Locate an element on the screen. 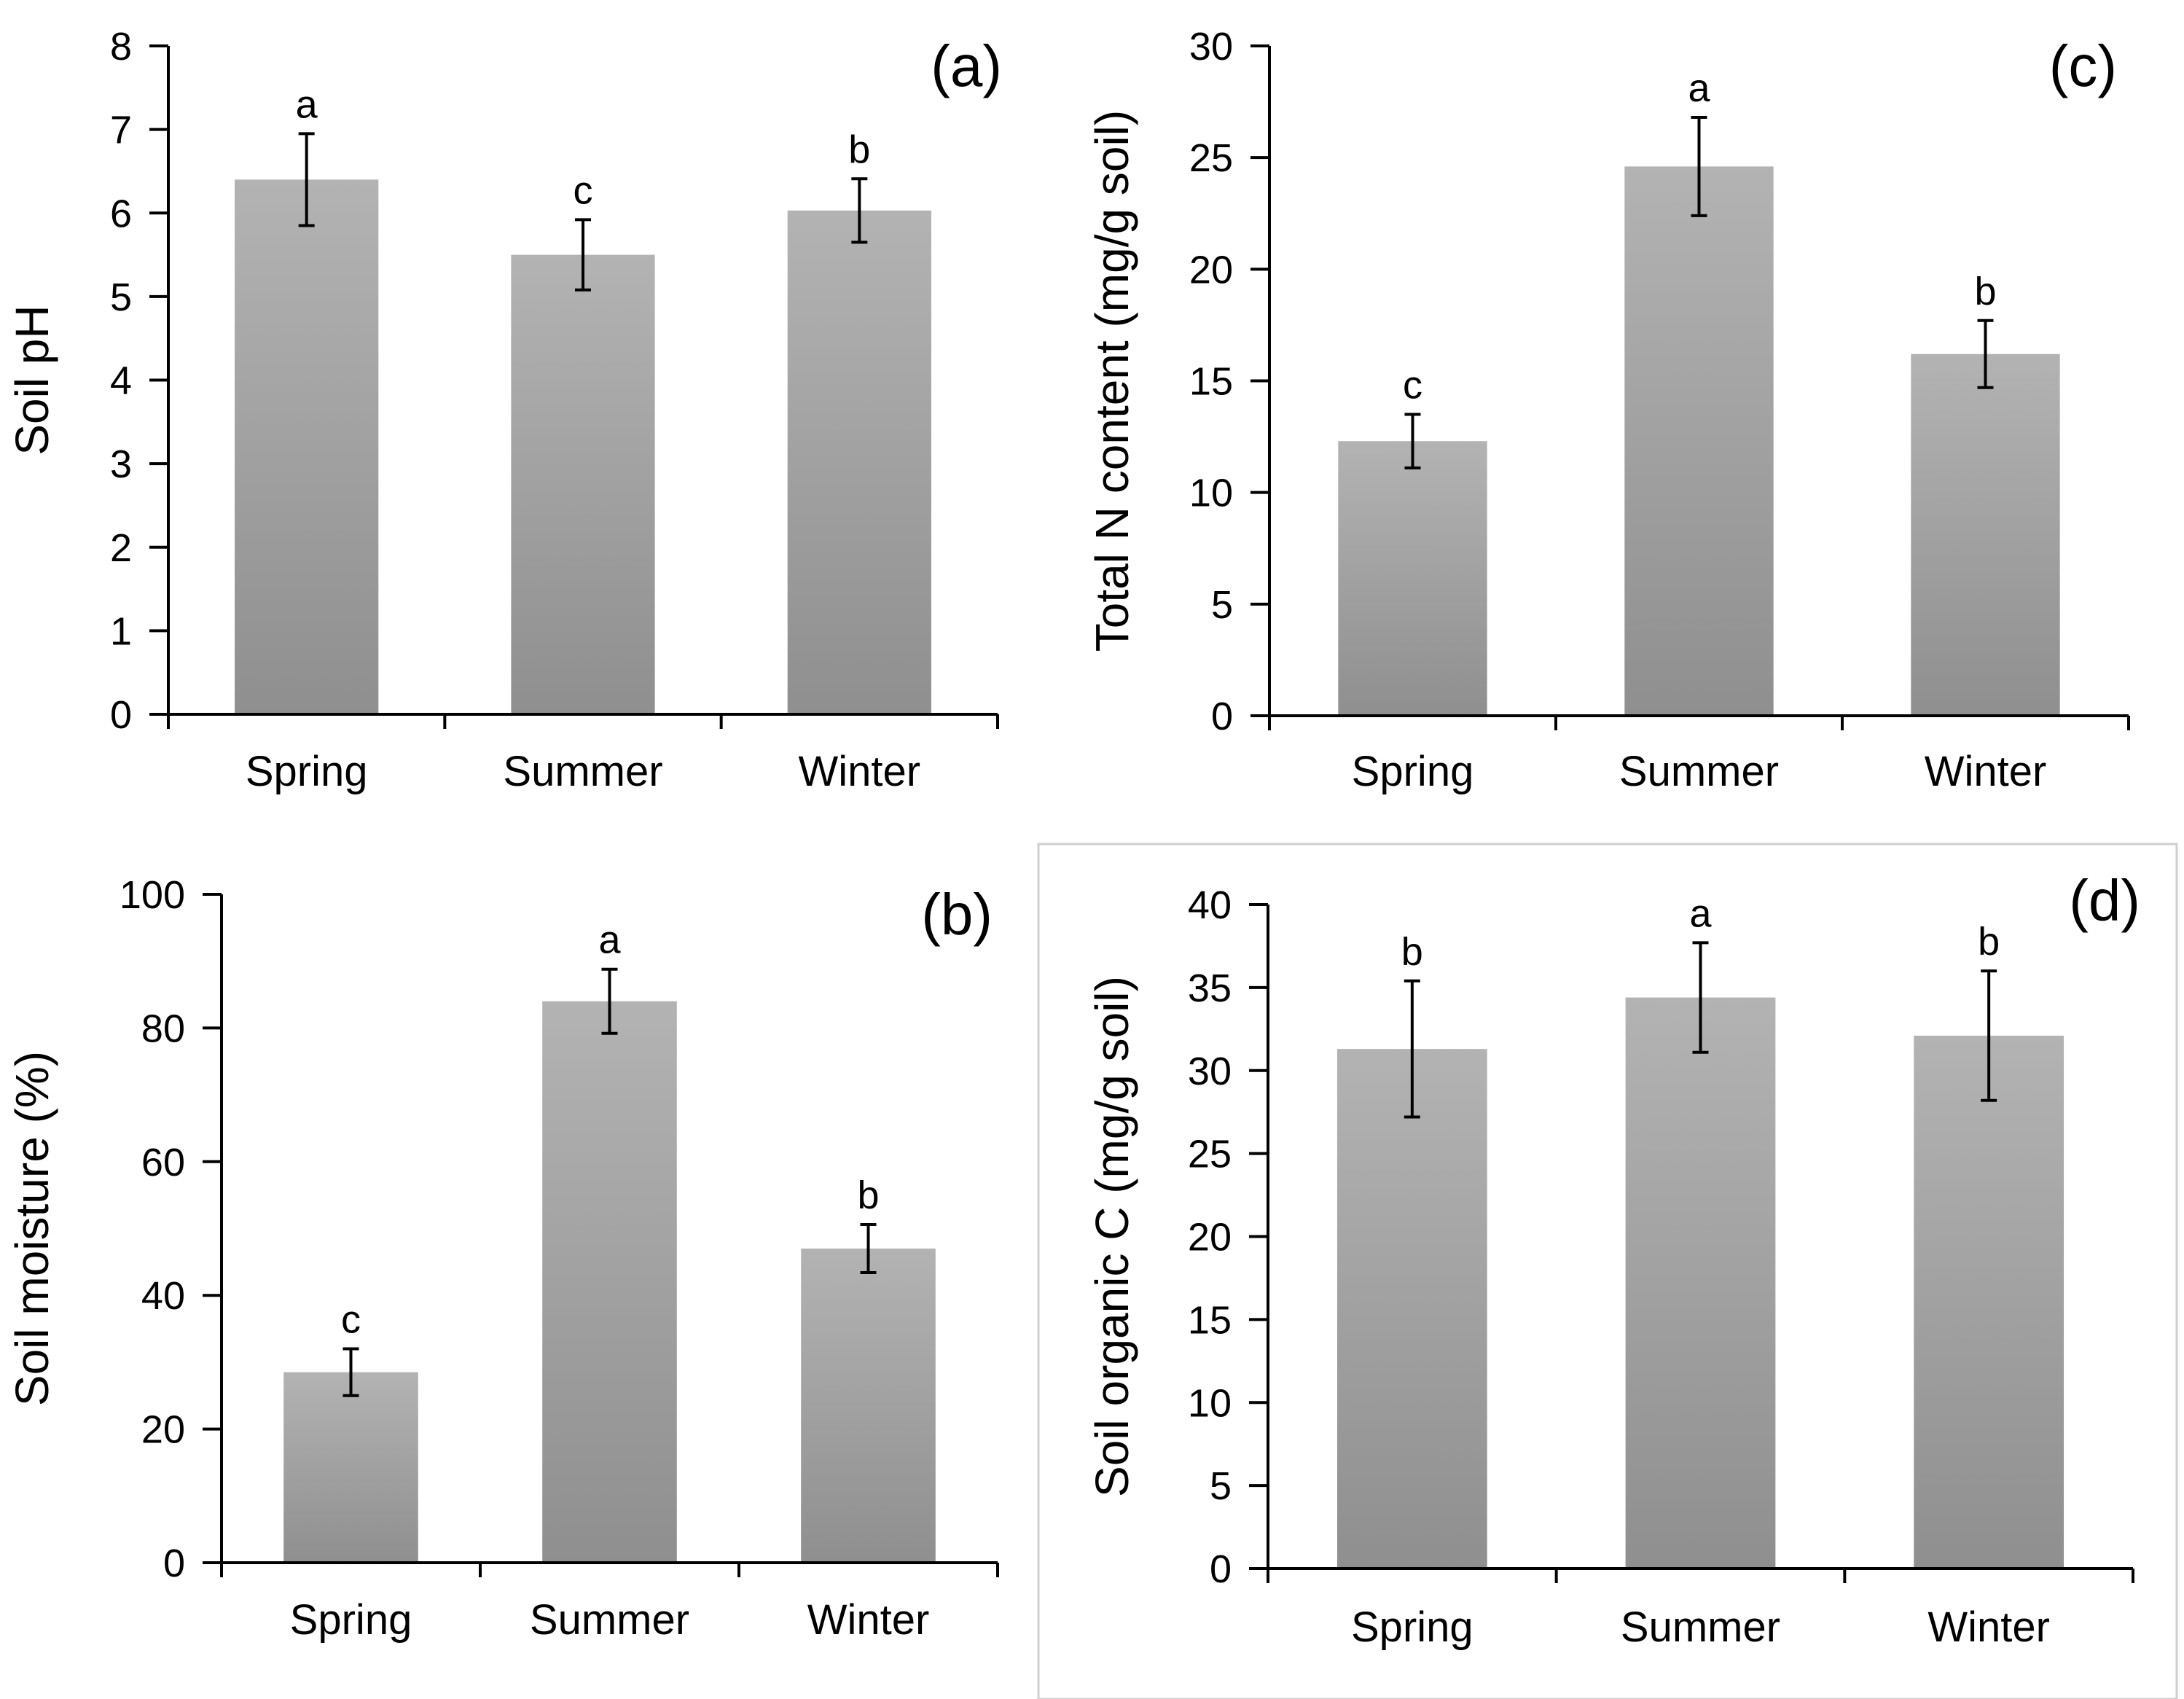  y-tick-label: 3 is located at coordinates (121, 464).